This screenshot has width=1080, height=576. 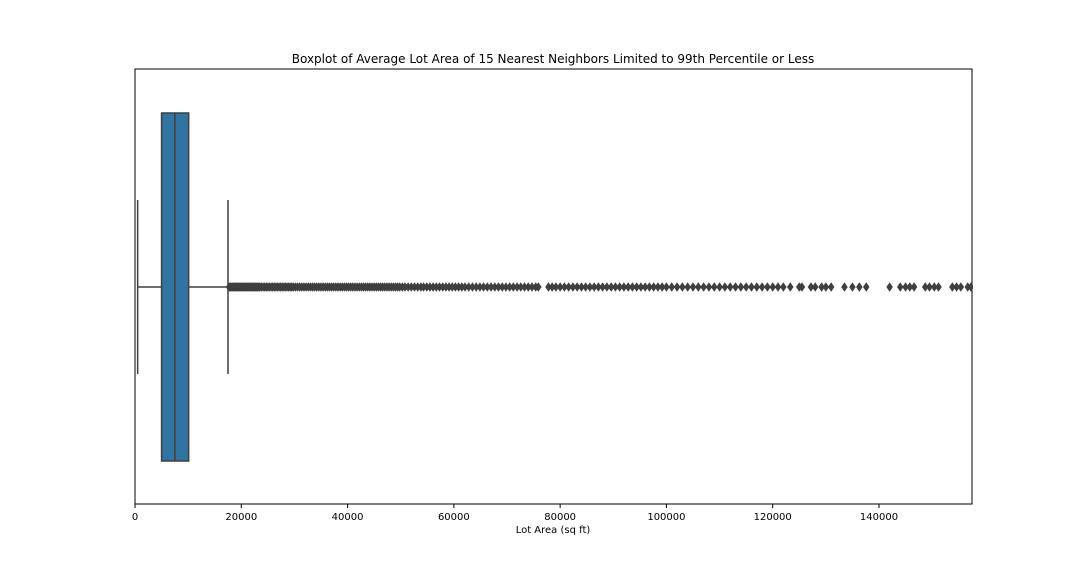 I want to click on outlier-points, so click(x=599, y=287).